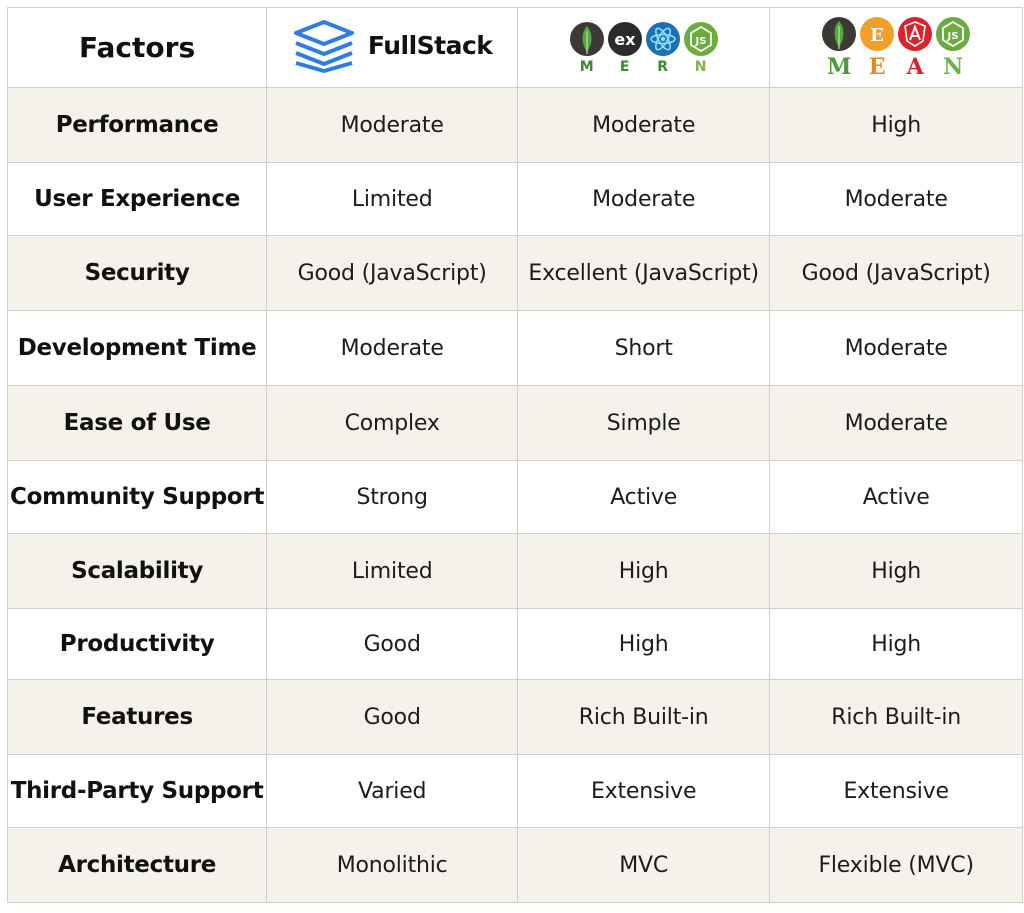 Image resolution: width=1024 pixels, height=913 pixels. I want to click on mern-letter-e: E, so click(624, 66).